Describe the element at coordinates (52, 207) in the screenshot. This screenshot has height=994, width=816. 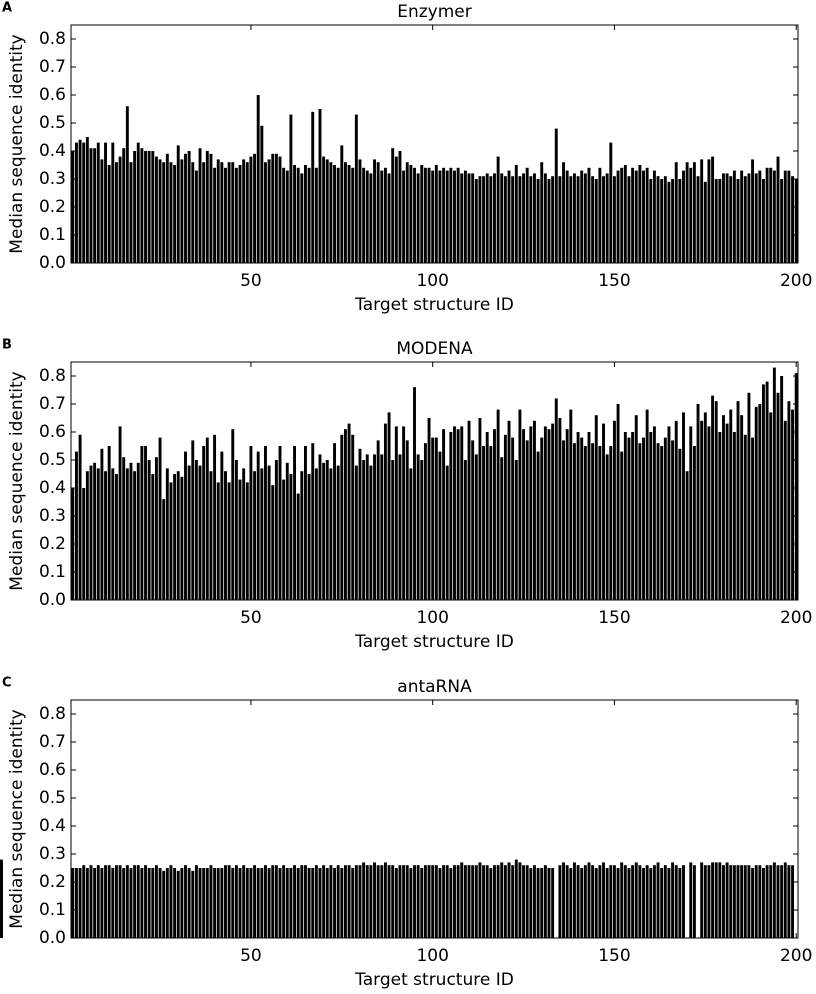
I see `y-tick-label: 0.2` at that location.